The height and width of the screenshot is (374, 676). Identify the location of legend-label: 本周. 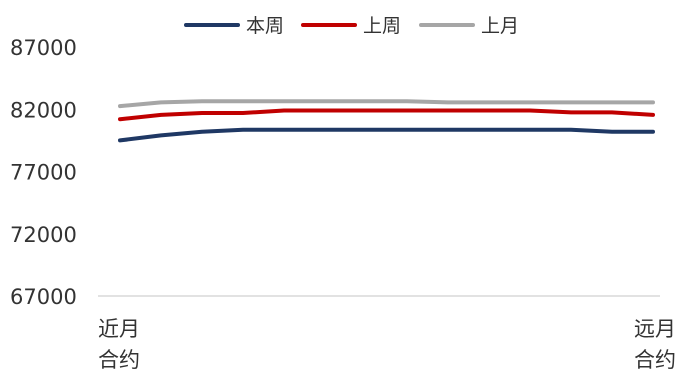
(265, 26).